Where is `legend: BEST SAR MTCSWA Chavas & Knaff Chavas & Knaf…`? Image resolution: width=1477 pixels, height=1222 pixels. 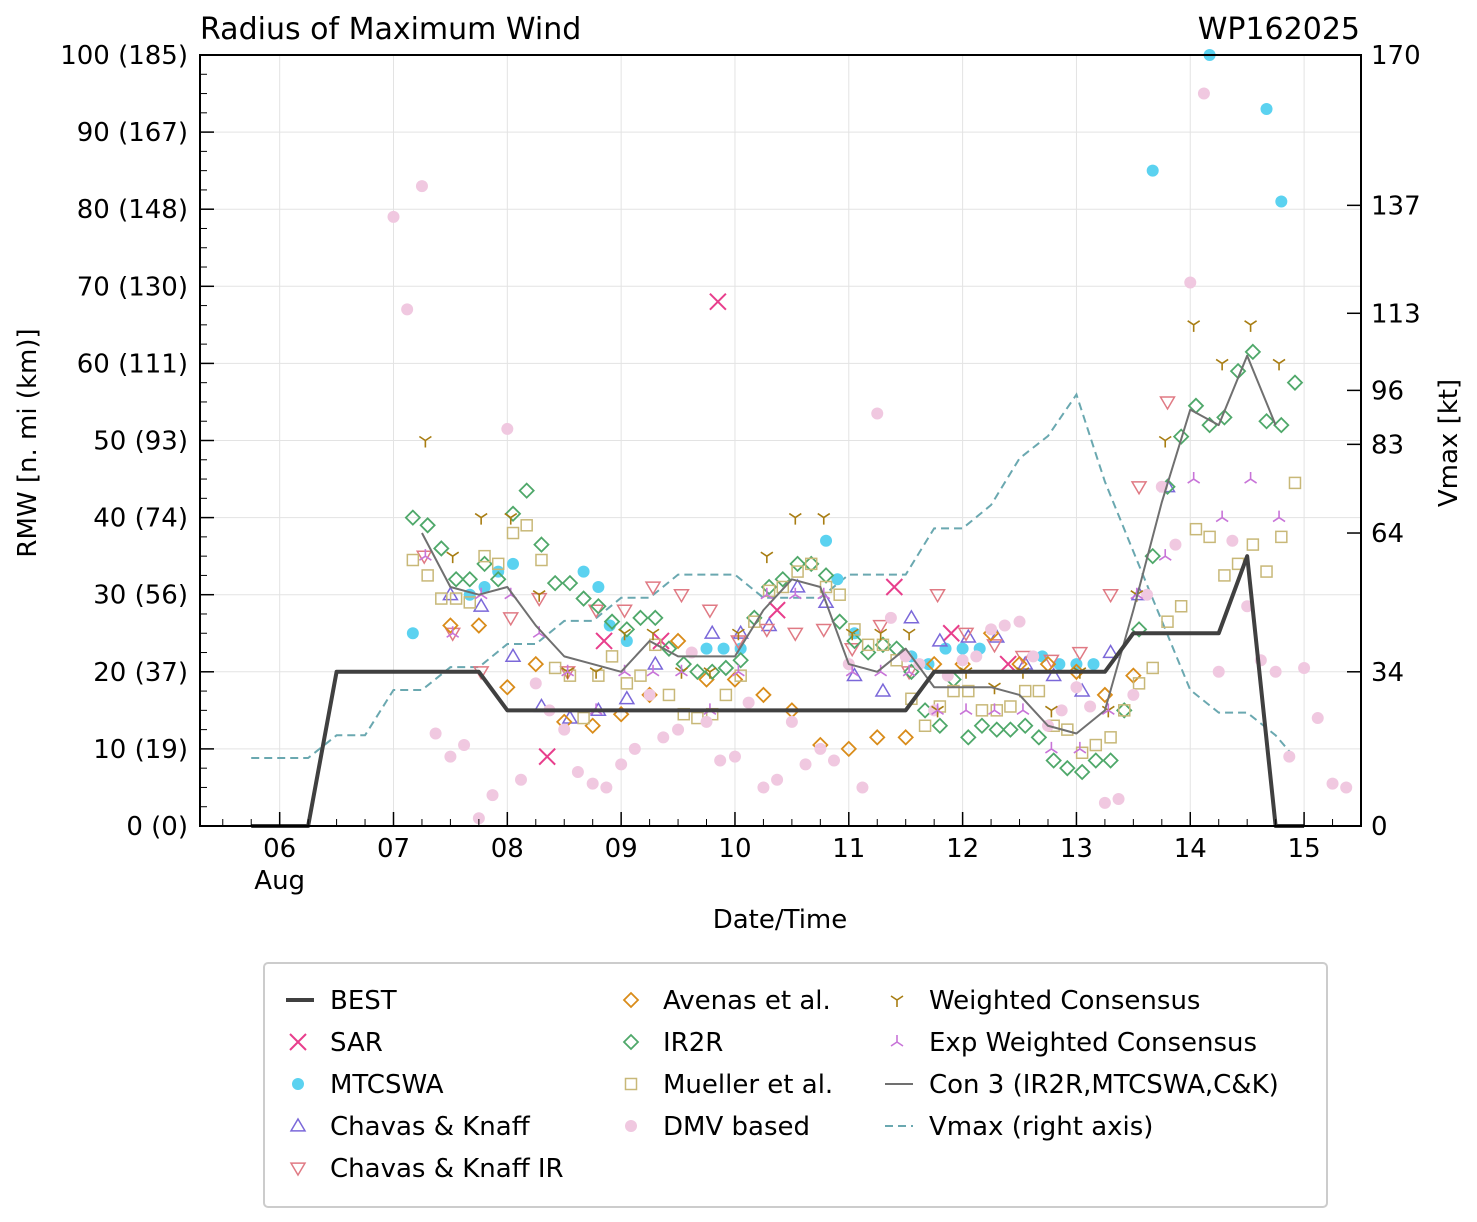
legend: BEST SAR MTCSWA Chavas & Knaff Chavas & Knaf… is located at coordinates (795, 1085).